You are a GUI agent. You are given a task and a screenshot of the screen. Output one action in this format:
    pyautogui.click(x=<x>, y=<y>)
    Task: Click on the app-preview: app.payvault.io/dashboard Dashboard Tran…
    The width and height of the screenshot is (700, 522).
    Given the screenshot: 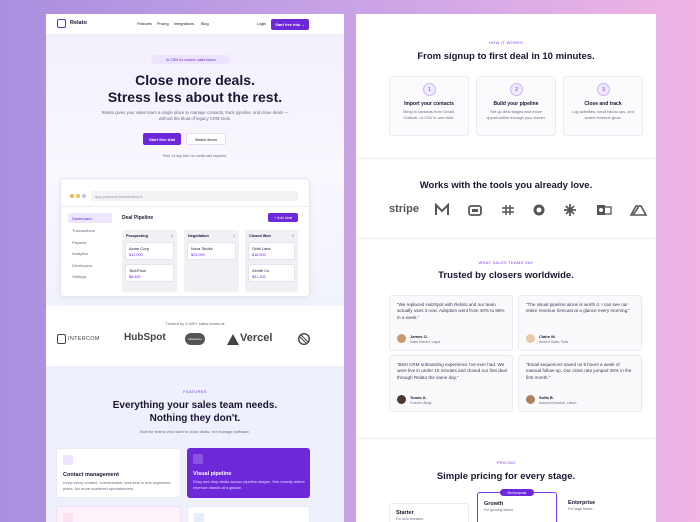 What is the action you would take?
    pyautogui.click(x=185, y=237)
    